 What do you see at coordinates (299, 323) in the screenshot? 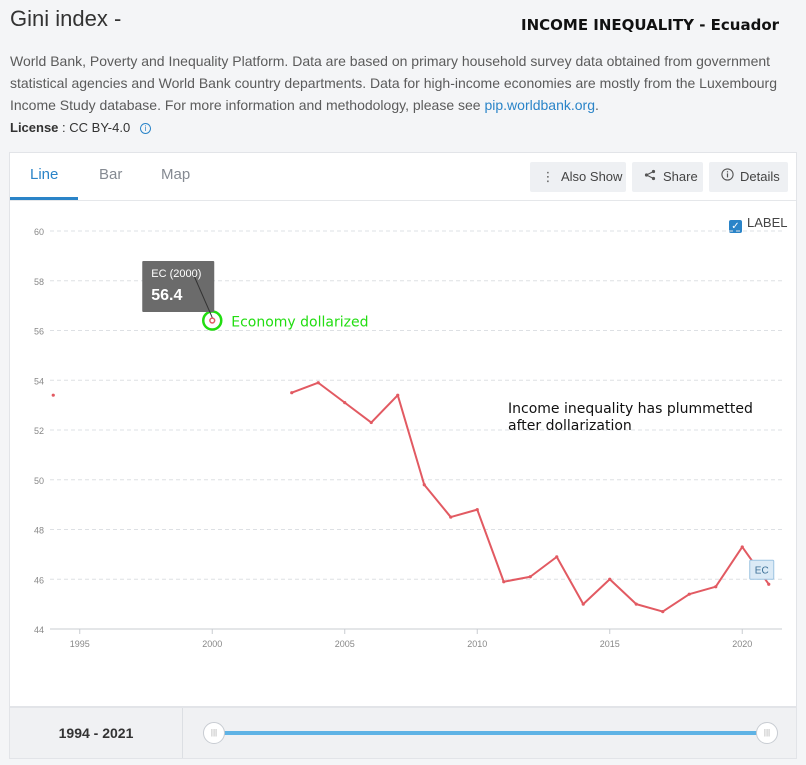
I see `annotation-economy-dollarized: Economy dollarized` at bounding box center [299, 323].